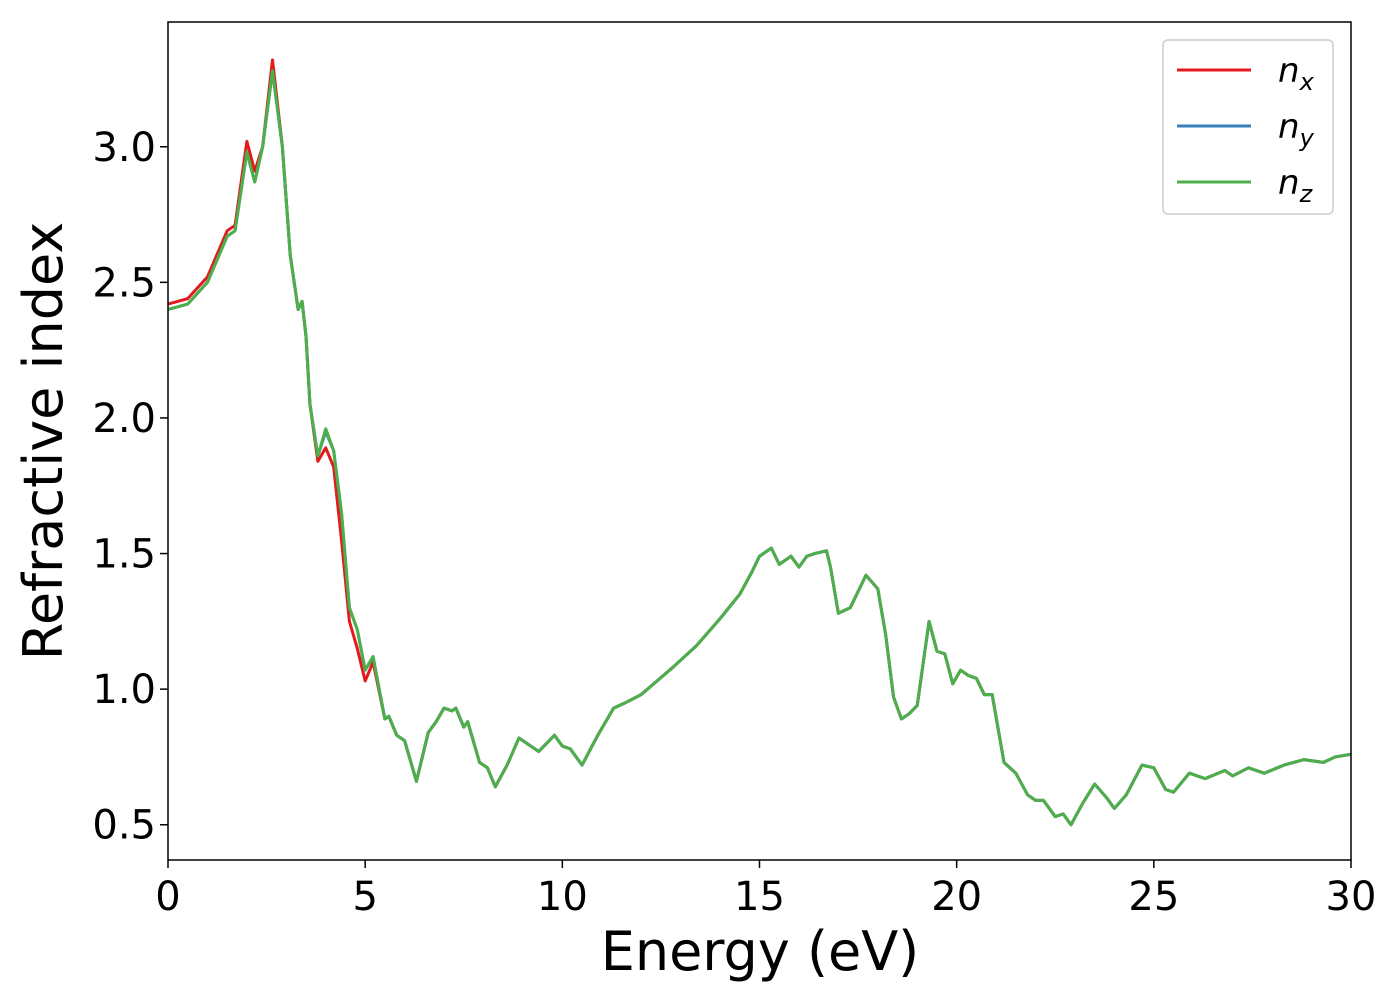  I want to click on y-tick-label: 0.5, so click(124, 826).